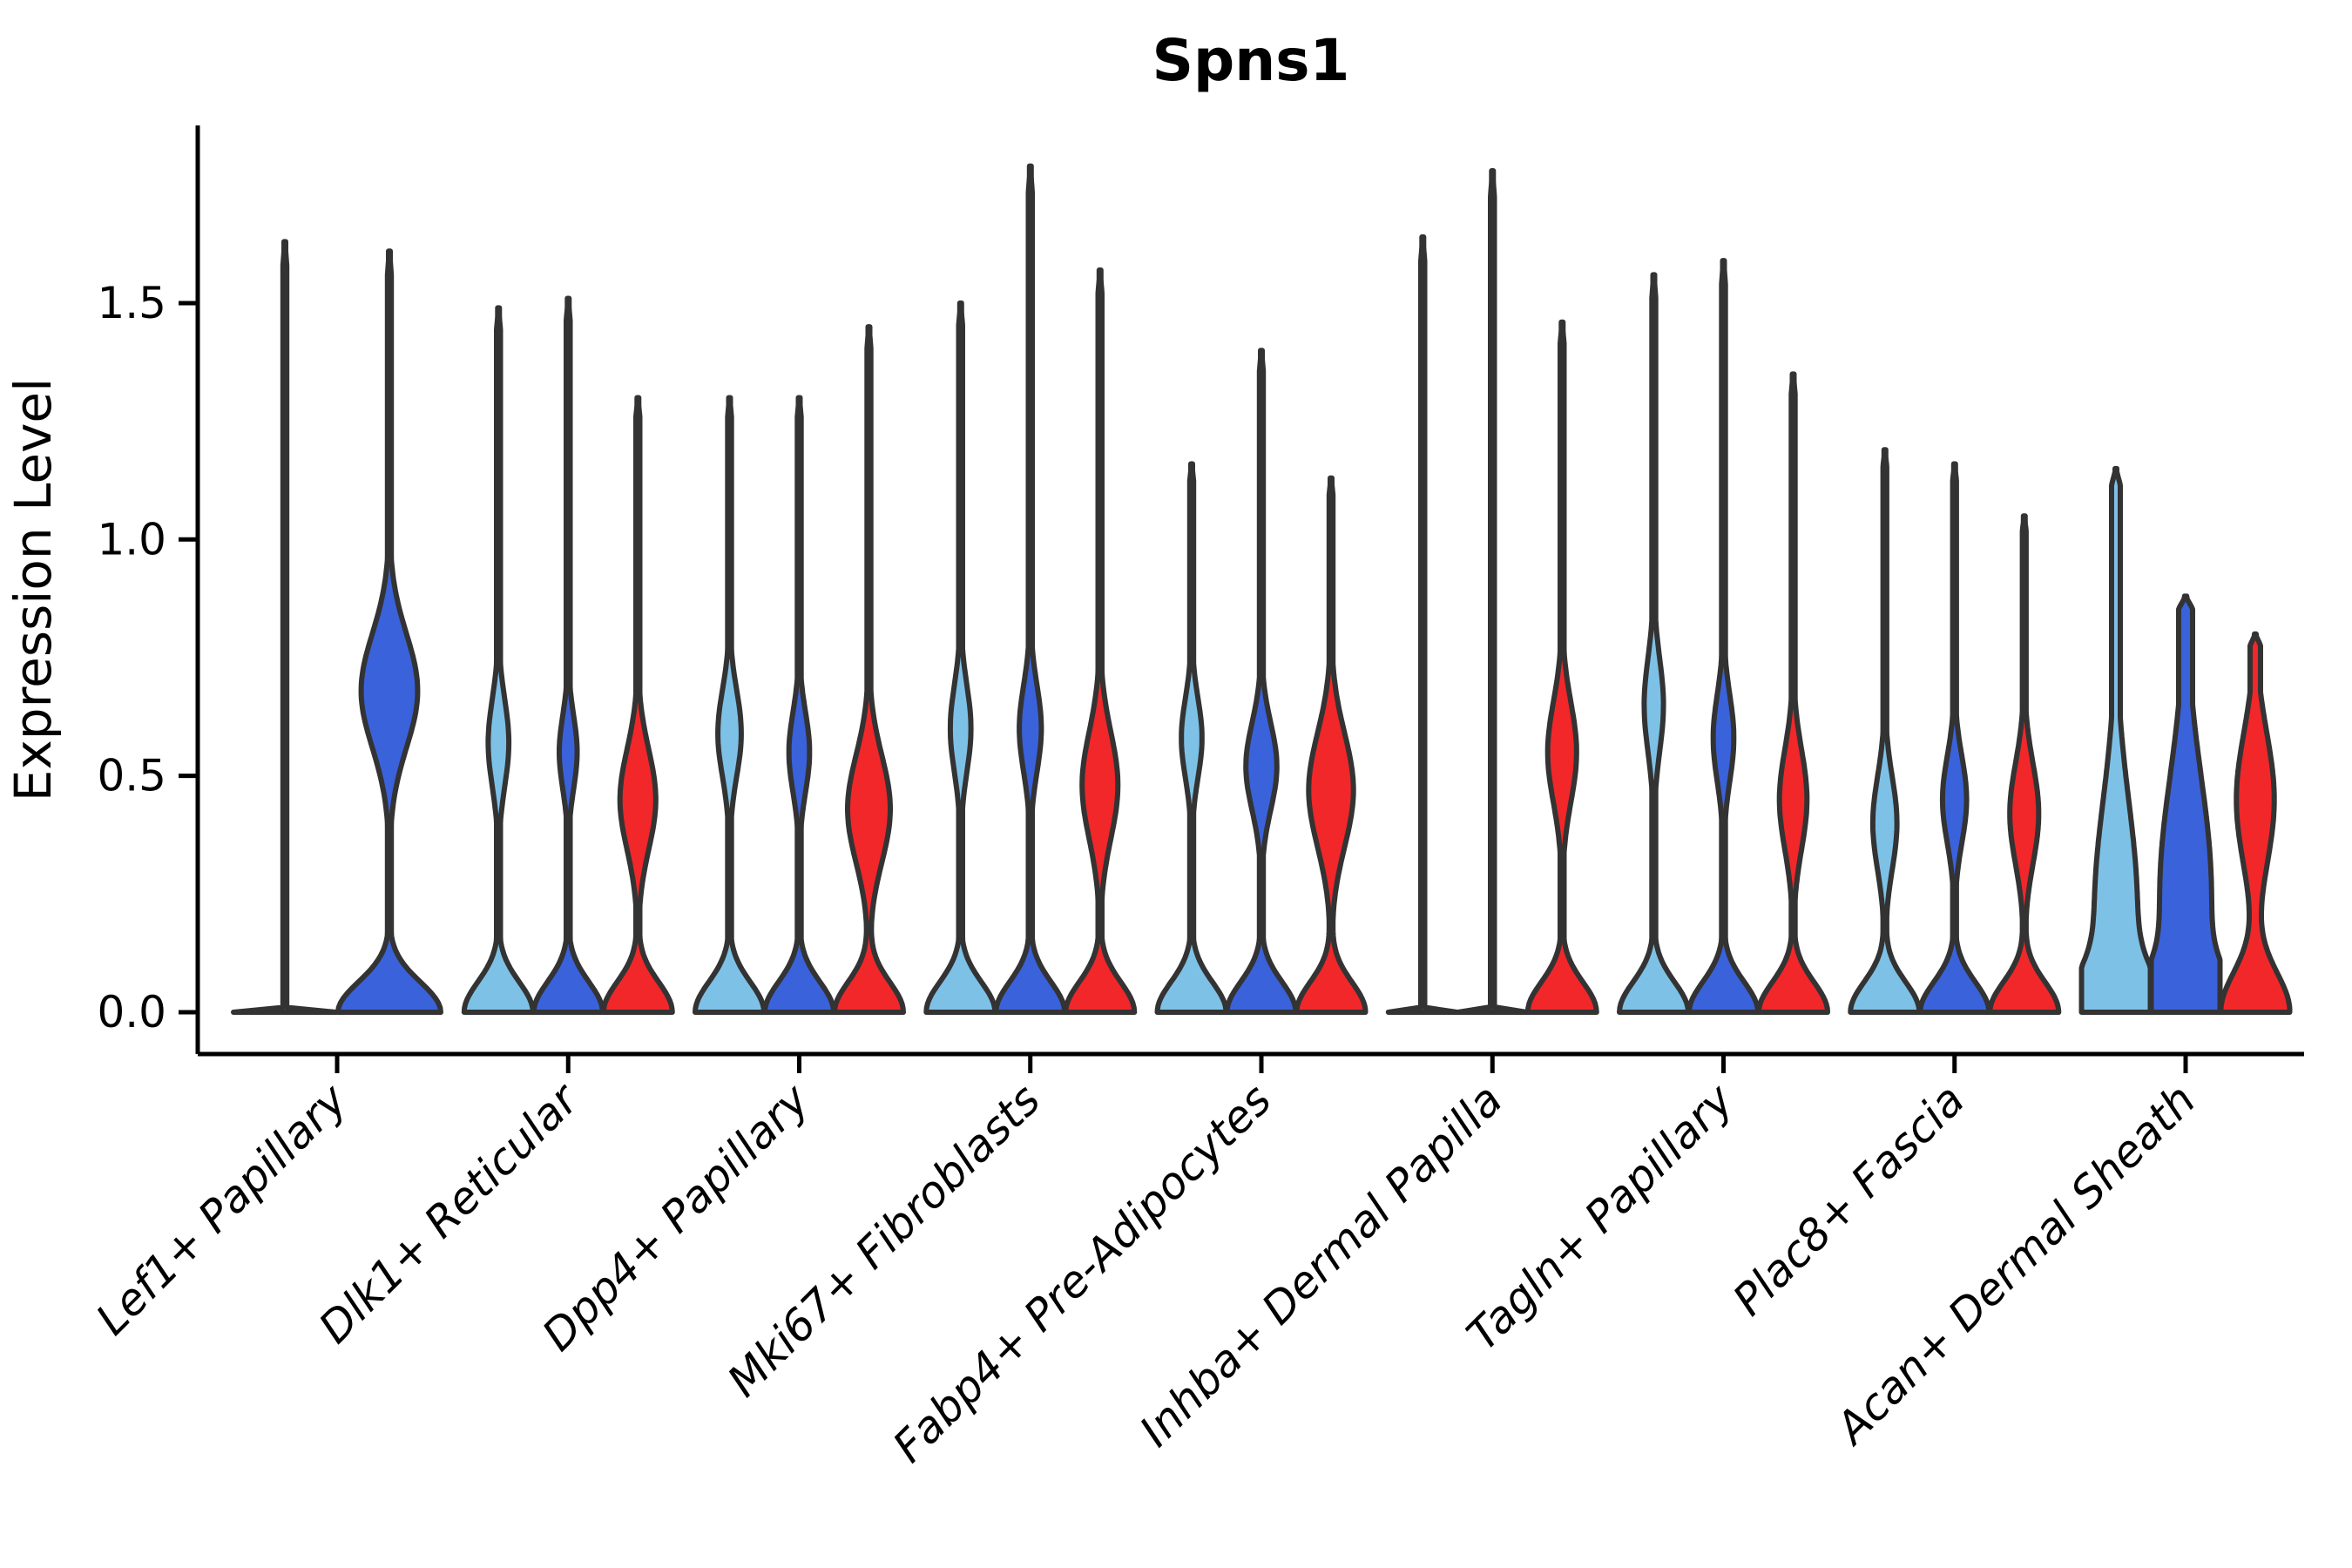 This screenshot has width=2352, height=1568. What do you see at coordinates (131, 1012) in the screenshot?
I see `y-tick-label-0.0: 0.0` at bounding box center [131, 1012].